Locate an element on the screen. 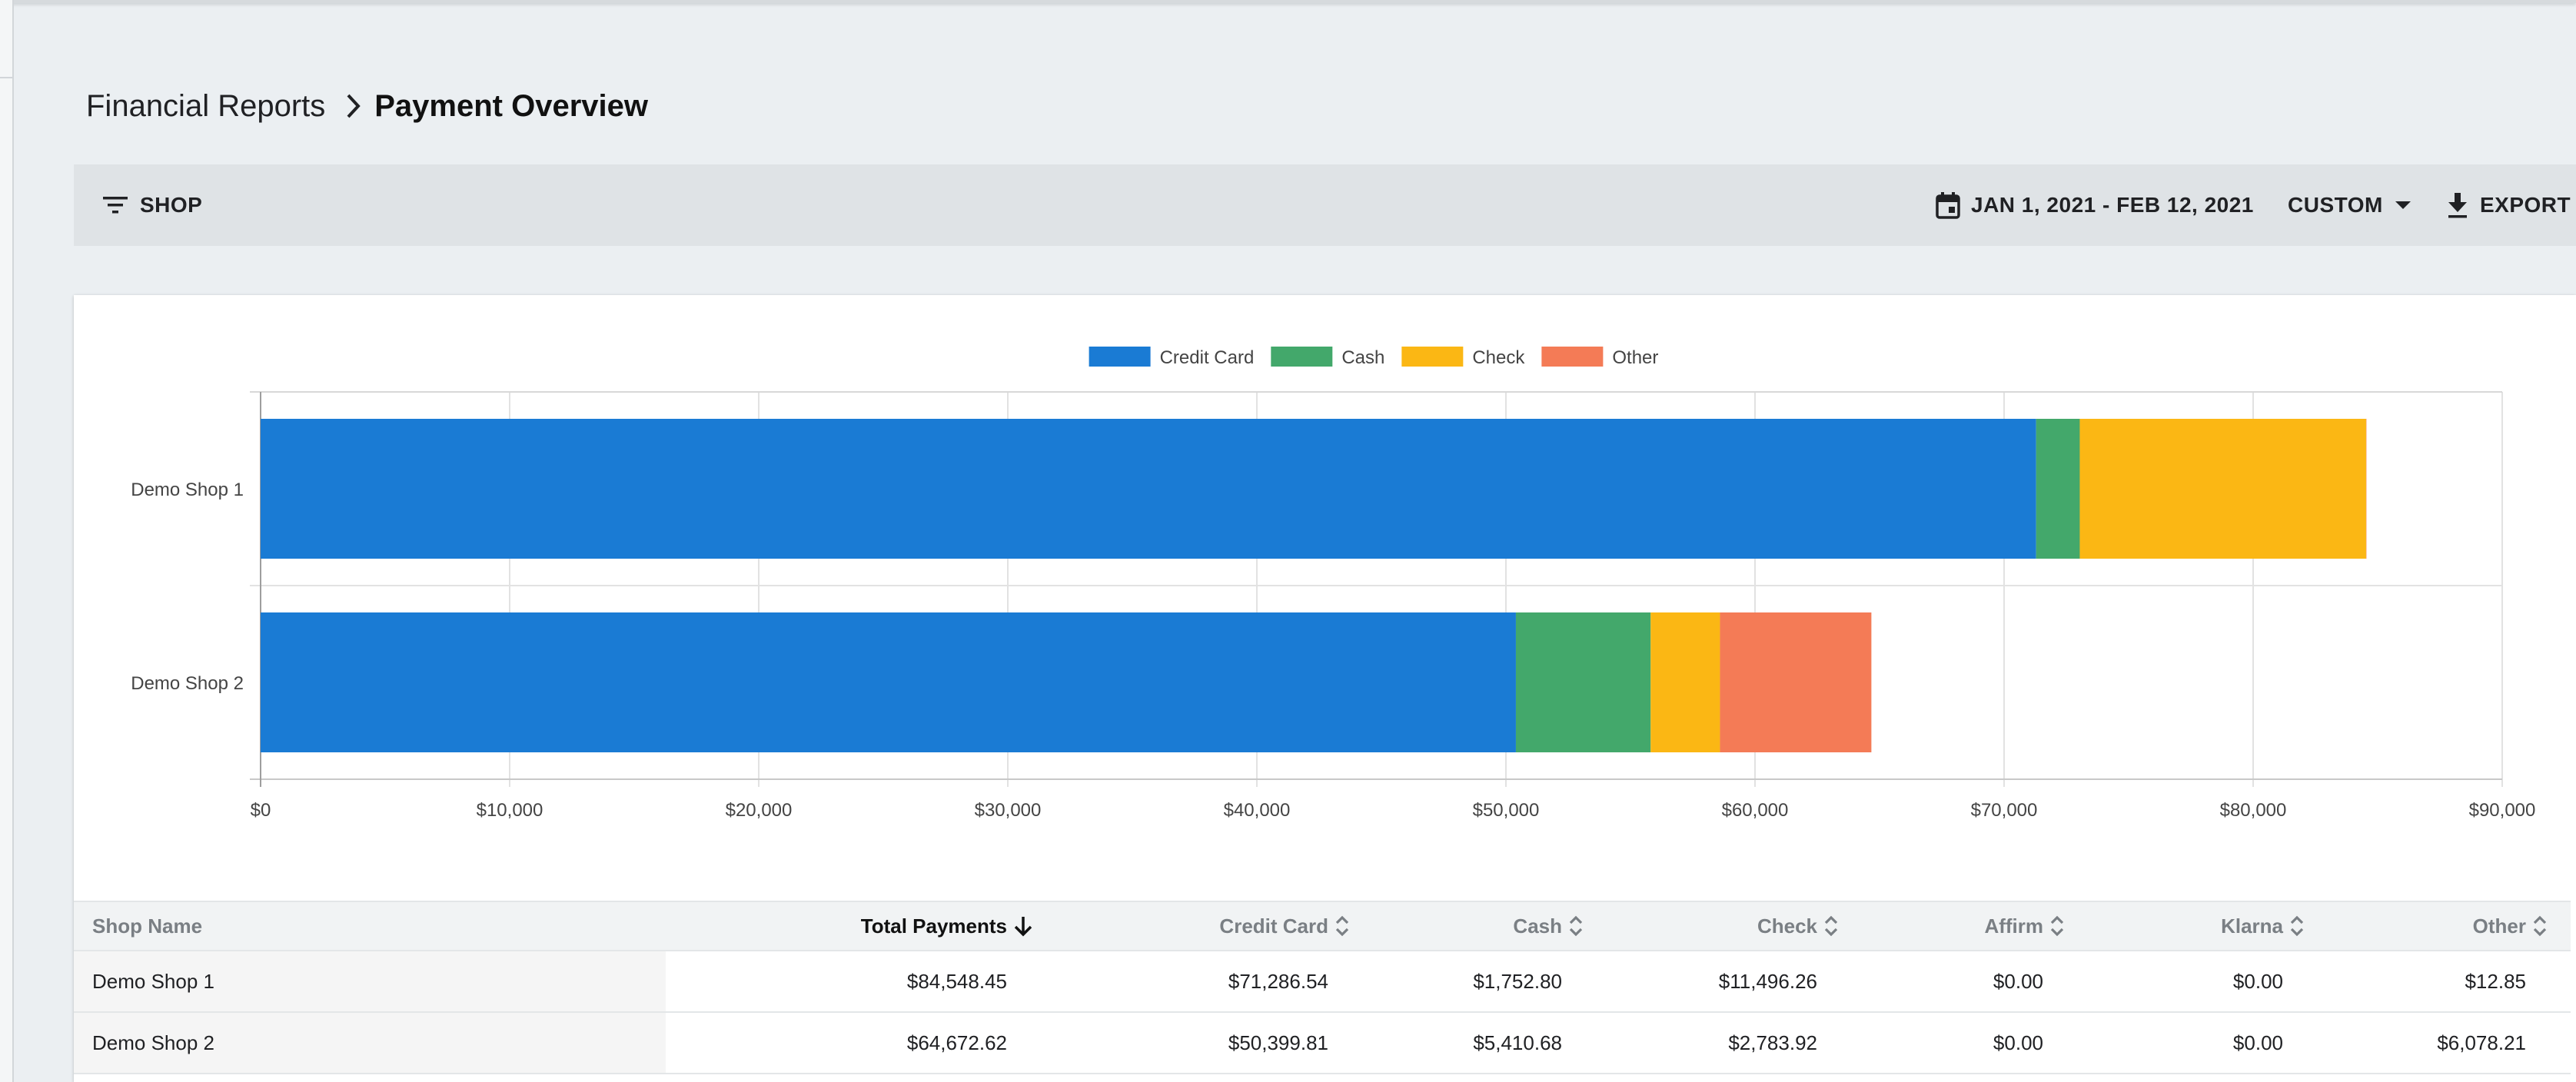  legend-label: Credit Card is located at coordinates (1207, 357).